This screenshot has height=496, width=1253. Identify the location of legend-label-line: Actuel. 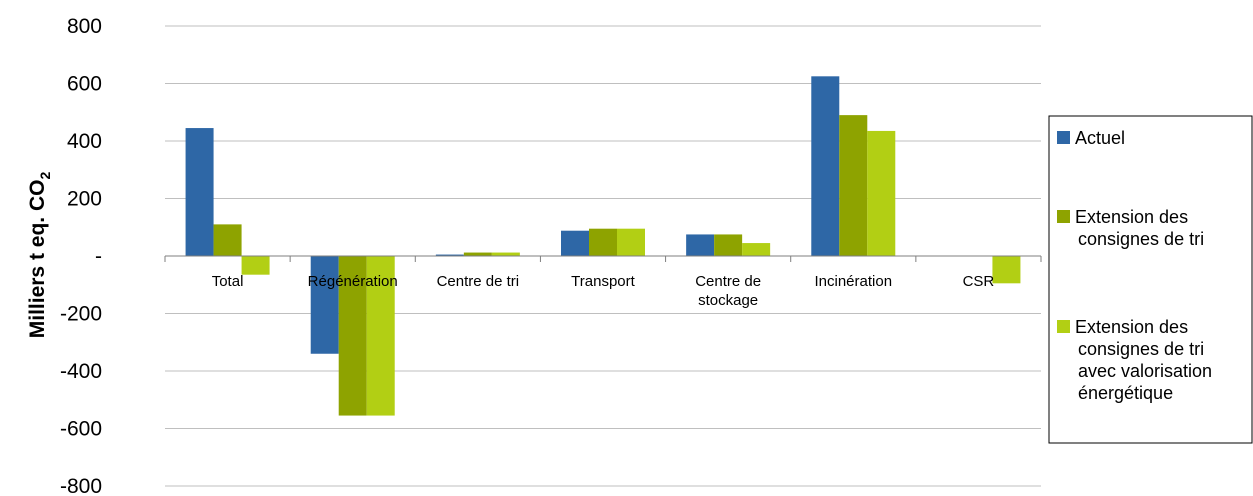
(1100, 138).